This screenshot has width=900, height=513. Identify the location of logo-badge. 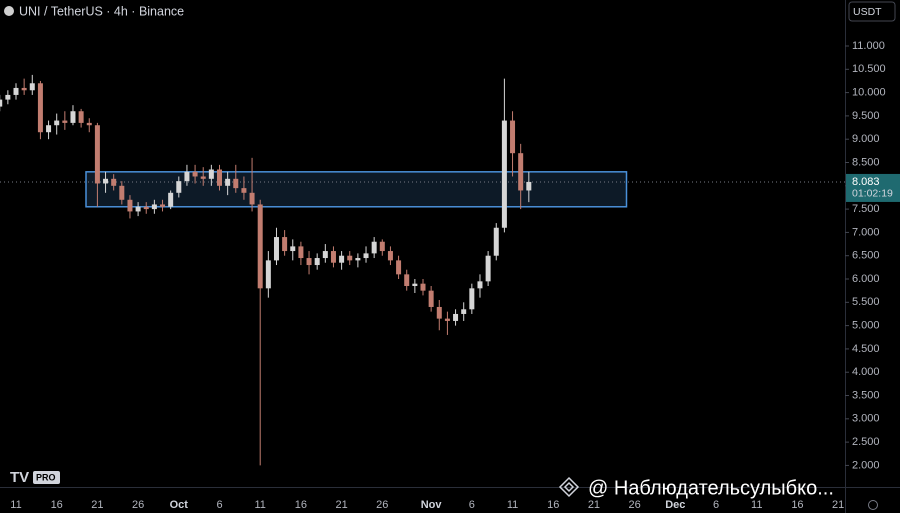
(46, 477).